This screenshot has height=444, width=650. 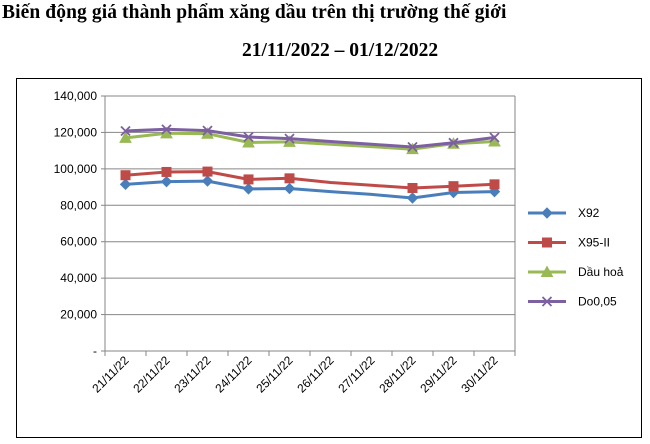 What do you see at coordinates (192, 374) in the screenshot?
I see `x-tick-label: 23/11/22` at bounding box center [192, 374].